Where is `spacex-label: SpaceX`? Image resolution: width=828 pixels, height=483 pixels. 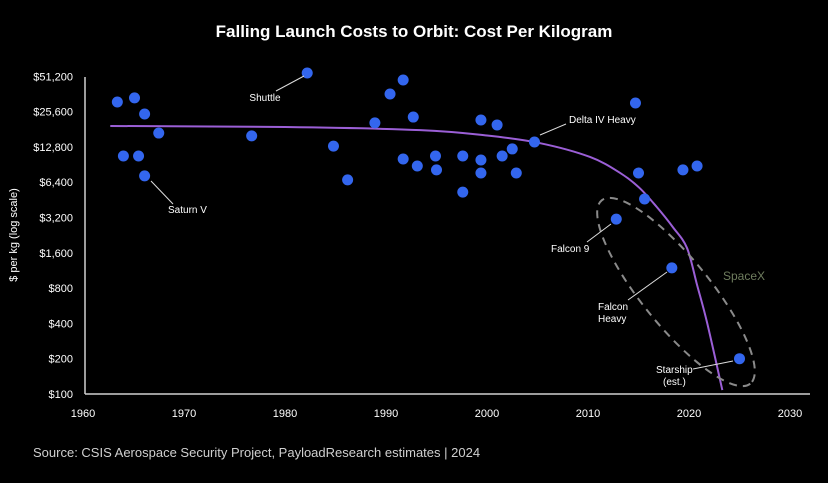 spacex-label: SpaceX is located at coordinates (744, 276).